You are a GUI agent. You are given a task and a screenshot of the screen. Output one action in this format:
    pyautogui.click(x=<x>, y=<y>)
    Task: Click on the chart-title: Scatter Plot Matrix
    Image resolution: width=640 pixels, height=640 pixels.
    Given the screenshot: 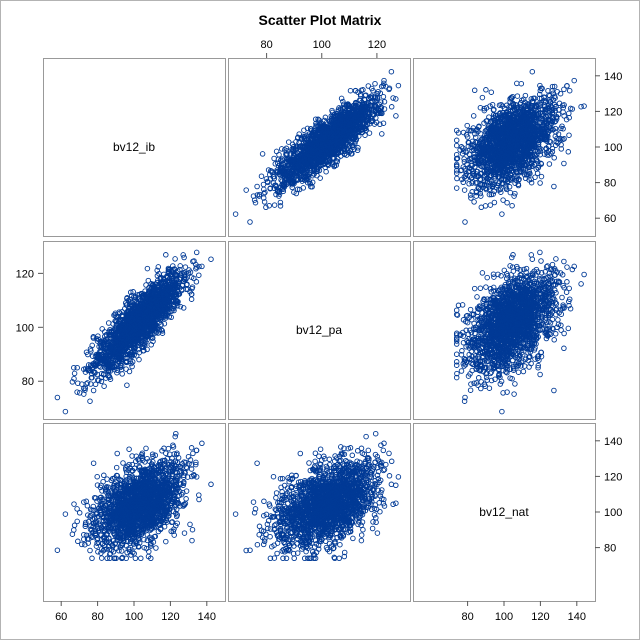 What is the action you would take?
    pyautogui.click(x=320, y=20)
    